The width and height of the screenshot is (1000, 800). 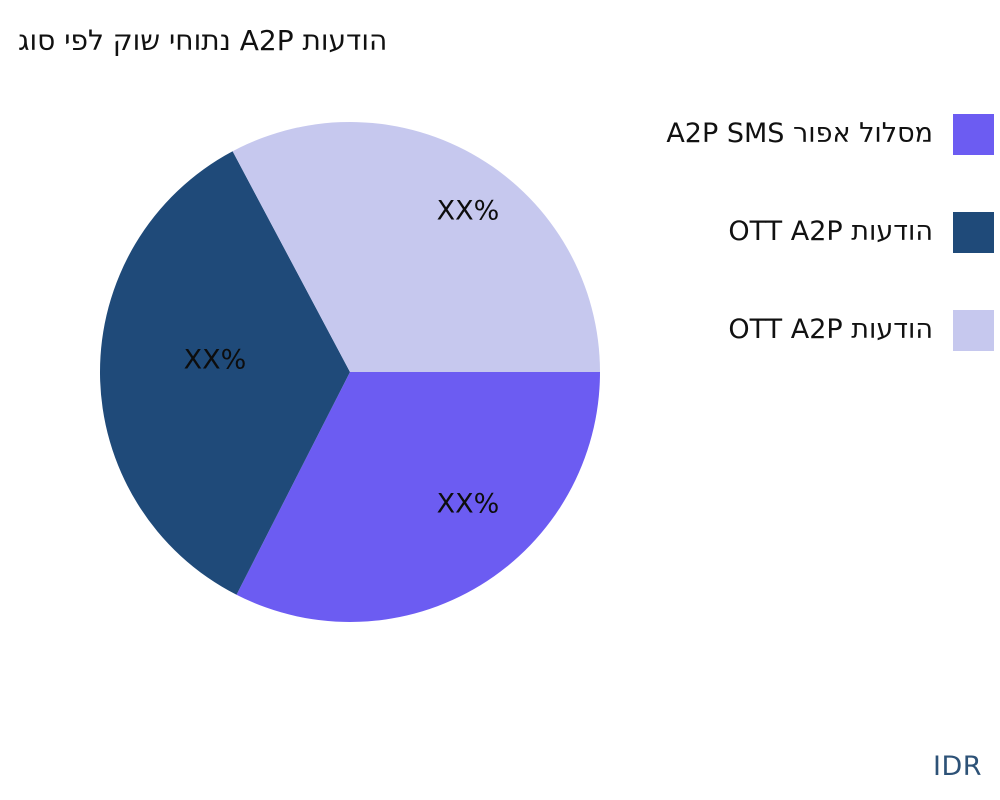 I want to click on legend-item-2: הודעות OTT A2P, so click(x=805, y=330).